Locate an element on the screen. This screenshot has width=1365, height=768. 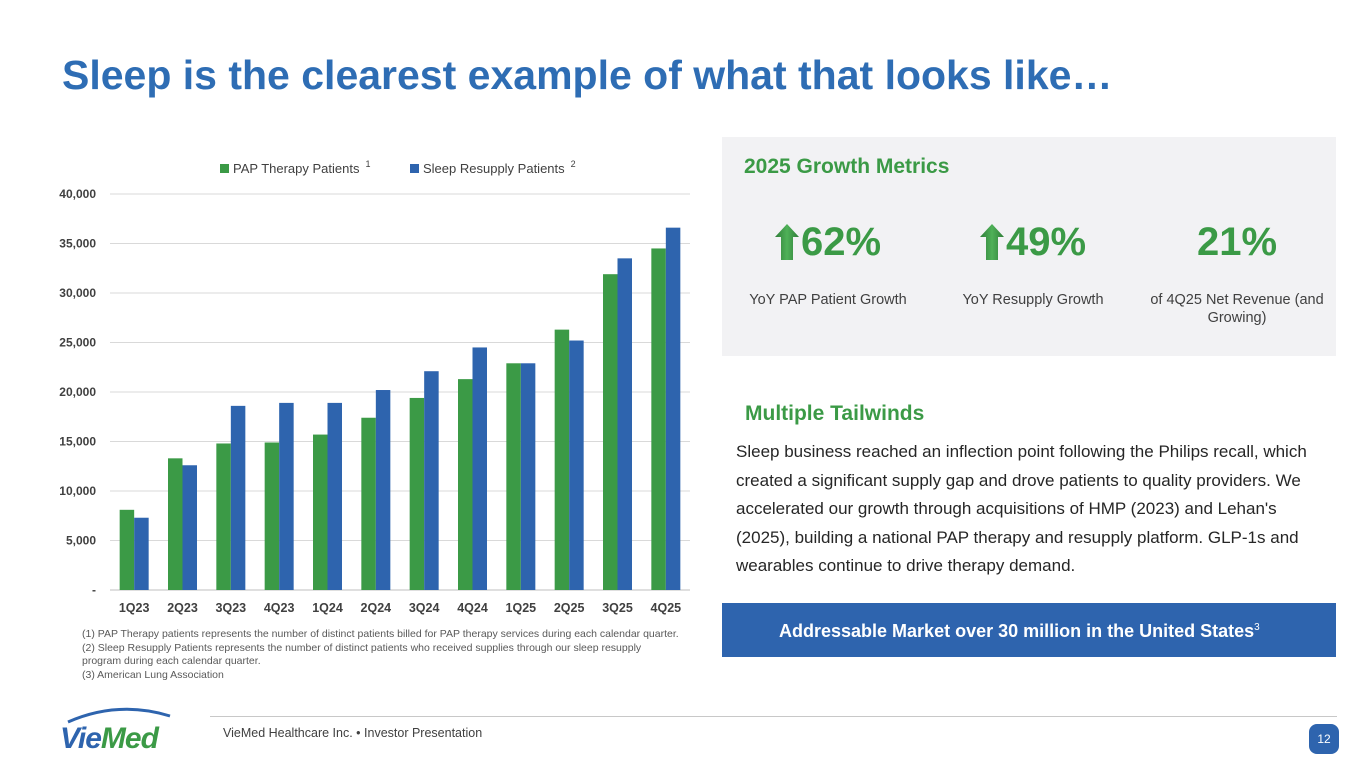
x-tick-label: 3Q25 is located at coordinates (617, 608).